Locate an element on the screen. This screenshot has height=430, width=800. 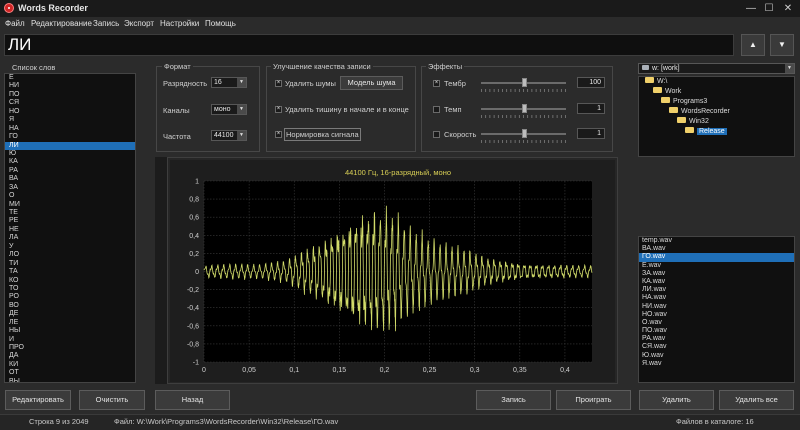
remove-silence-checkbox: × is located at coordinates (278, 109).